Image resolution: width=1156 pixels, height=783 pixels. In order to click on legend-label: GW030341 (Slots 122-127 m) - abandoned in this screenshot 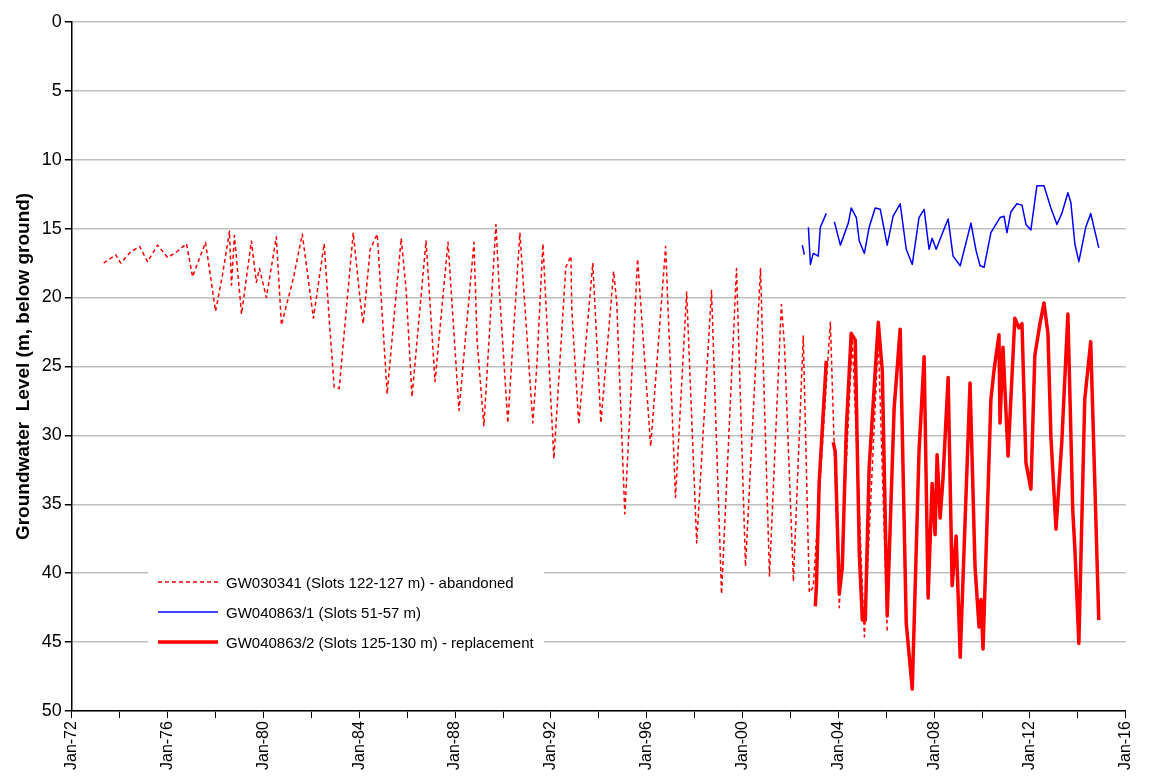, I will do `click(370, 582)`.